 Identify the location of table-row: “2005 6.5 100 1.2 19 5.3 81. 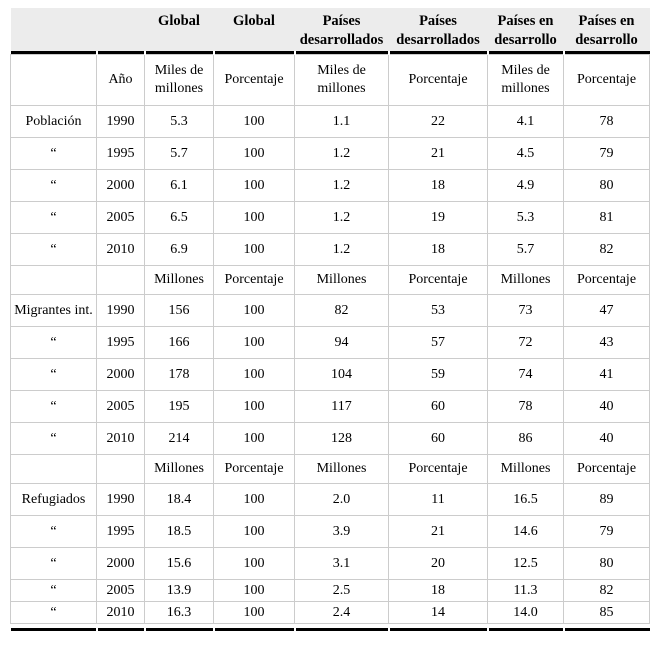
(330, 218).